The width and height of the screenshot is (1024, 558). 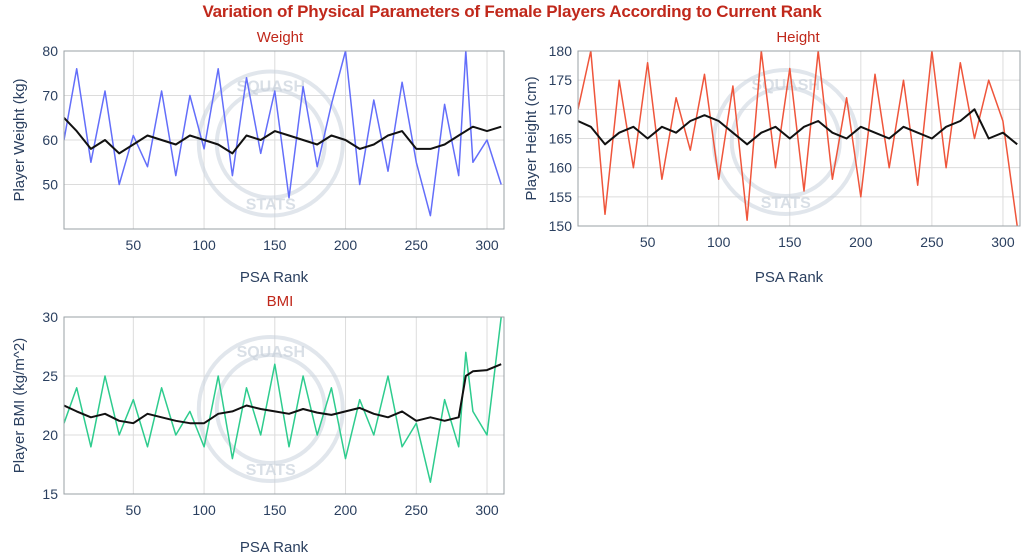 What do you see at coordinates (50, 185) in the screenshot?
I see `y-tick-label: 50` at bounding box center [50, 185].